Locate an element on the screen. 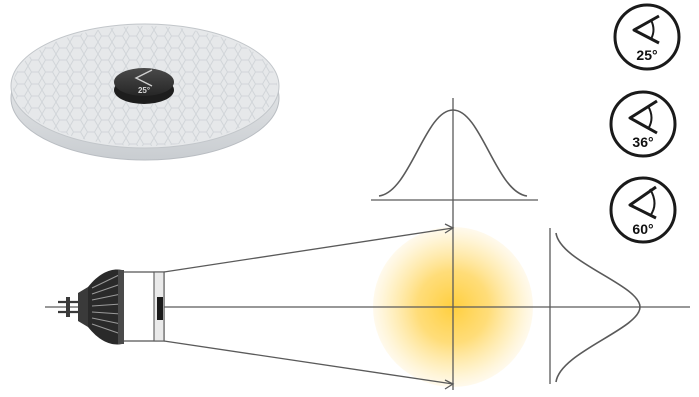 The width and height of the screenshot is (699, 397). lens-chip-label: 25° is located at coordinates (144, 90).